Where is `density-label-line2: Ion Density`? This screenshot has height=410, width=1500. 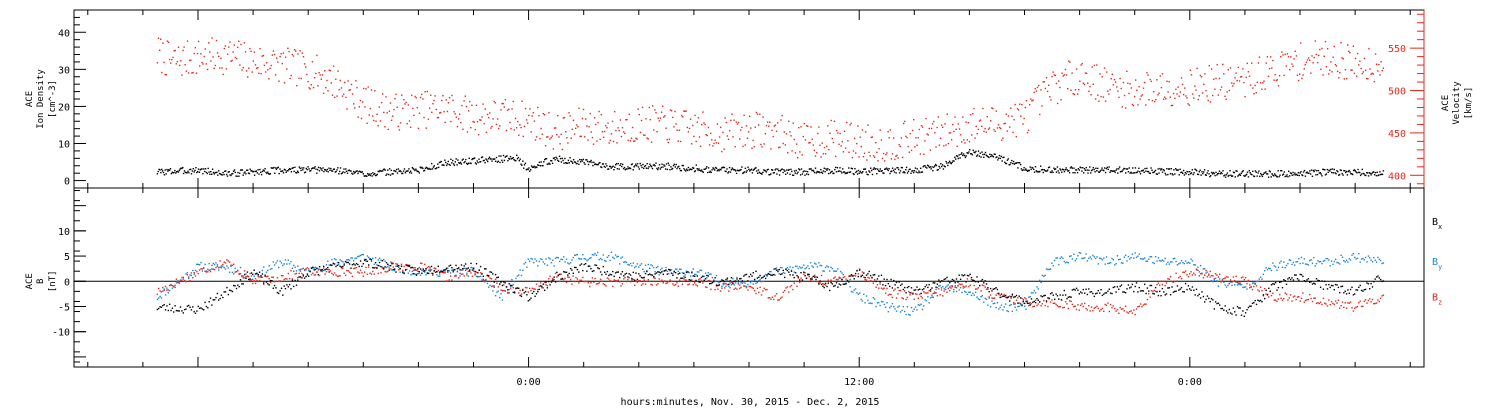 density-label-line2: Ion Density is located at coordinates (41, 99).